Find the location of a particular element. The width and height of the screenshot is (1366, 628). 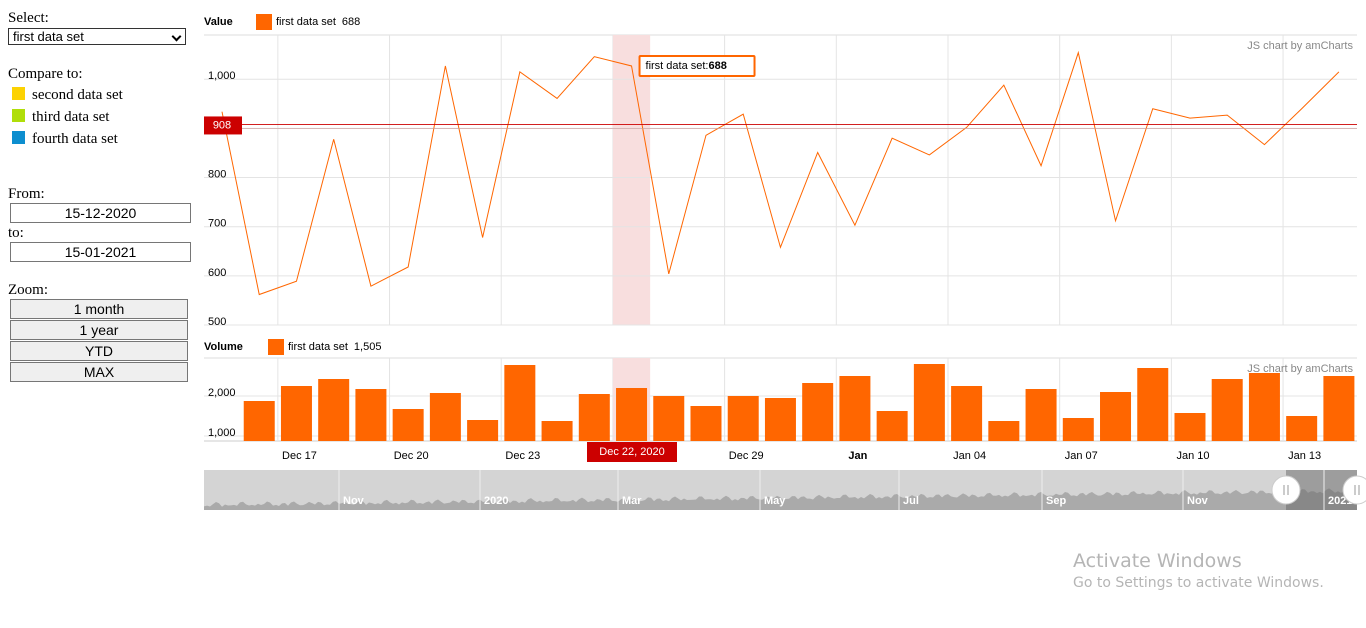

compare-option: fourth data set is located at coordinates (65, 139).